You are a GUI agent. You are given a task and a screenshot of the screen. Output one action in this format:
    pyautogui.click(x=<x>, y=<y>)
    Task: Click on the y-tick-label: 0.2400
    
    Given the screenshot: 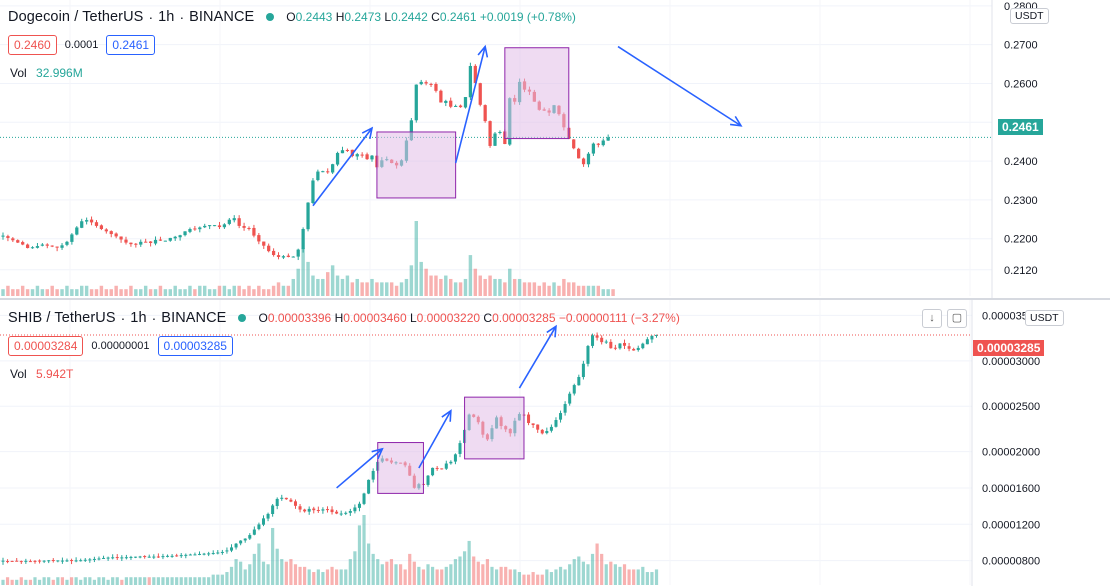 What is the action you would take?
    pyautogui.click(x=1021, y=162)
    